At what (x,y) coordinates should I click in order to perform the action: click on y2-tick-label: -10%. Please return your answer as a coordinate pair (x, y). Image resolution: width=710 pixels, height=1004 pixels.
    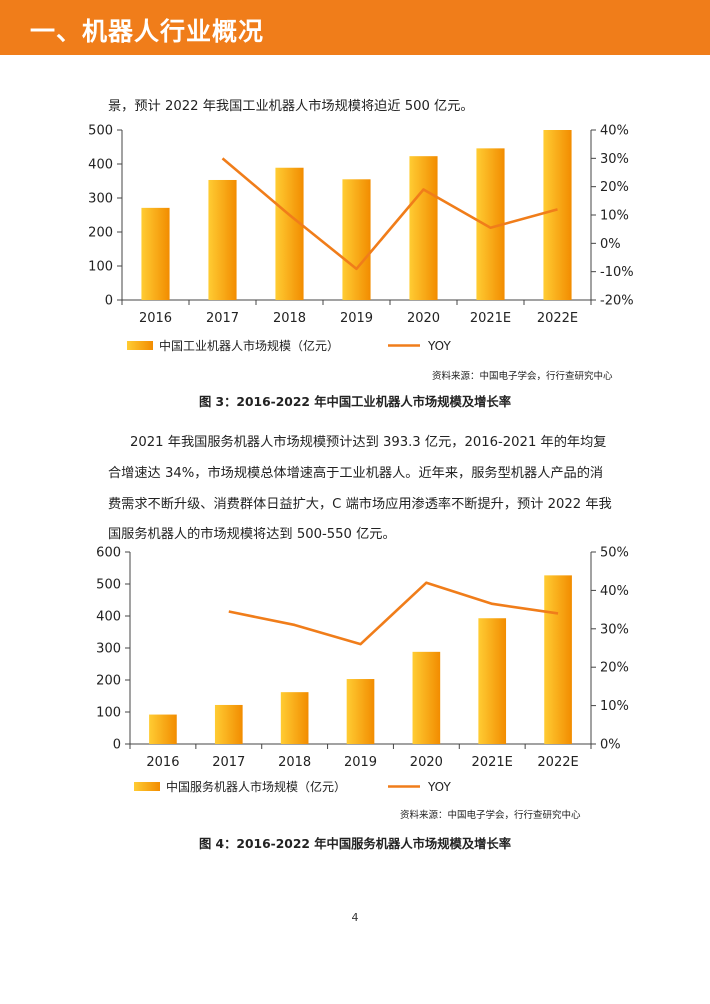
    Looking at the image, I should click on (617, 272).